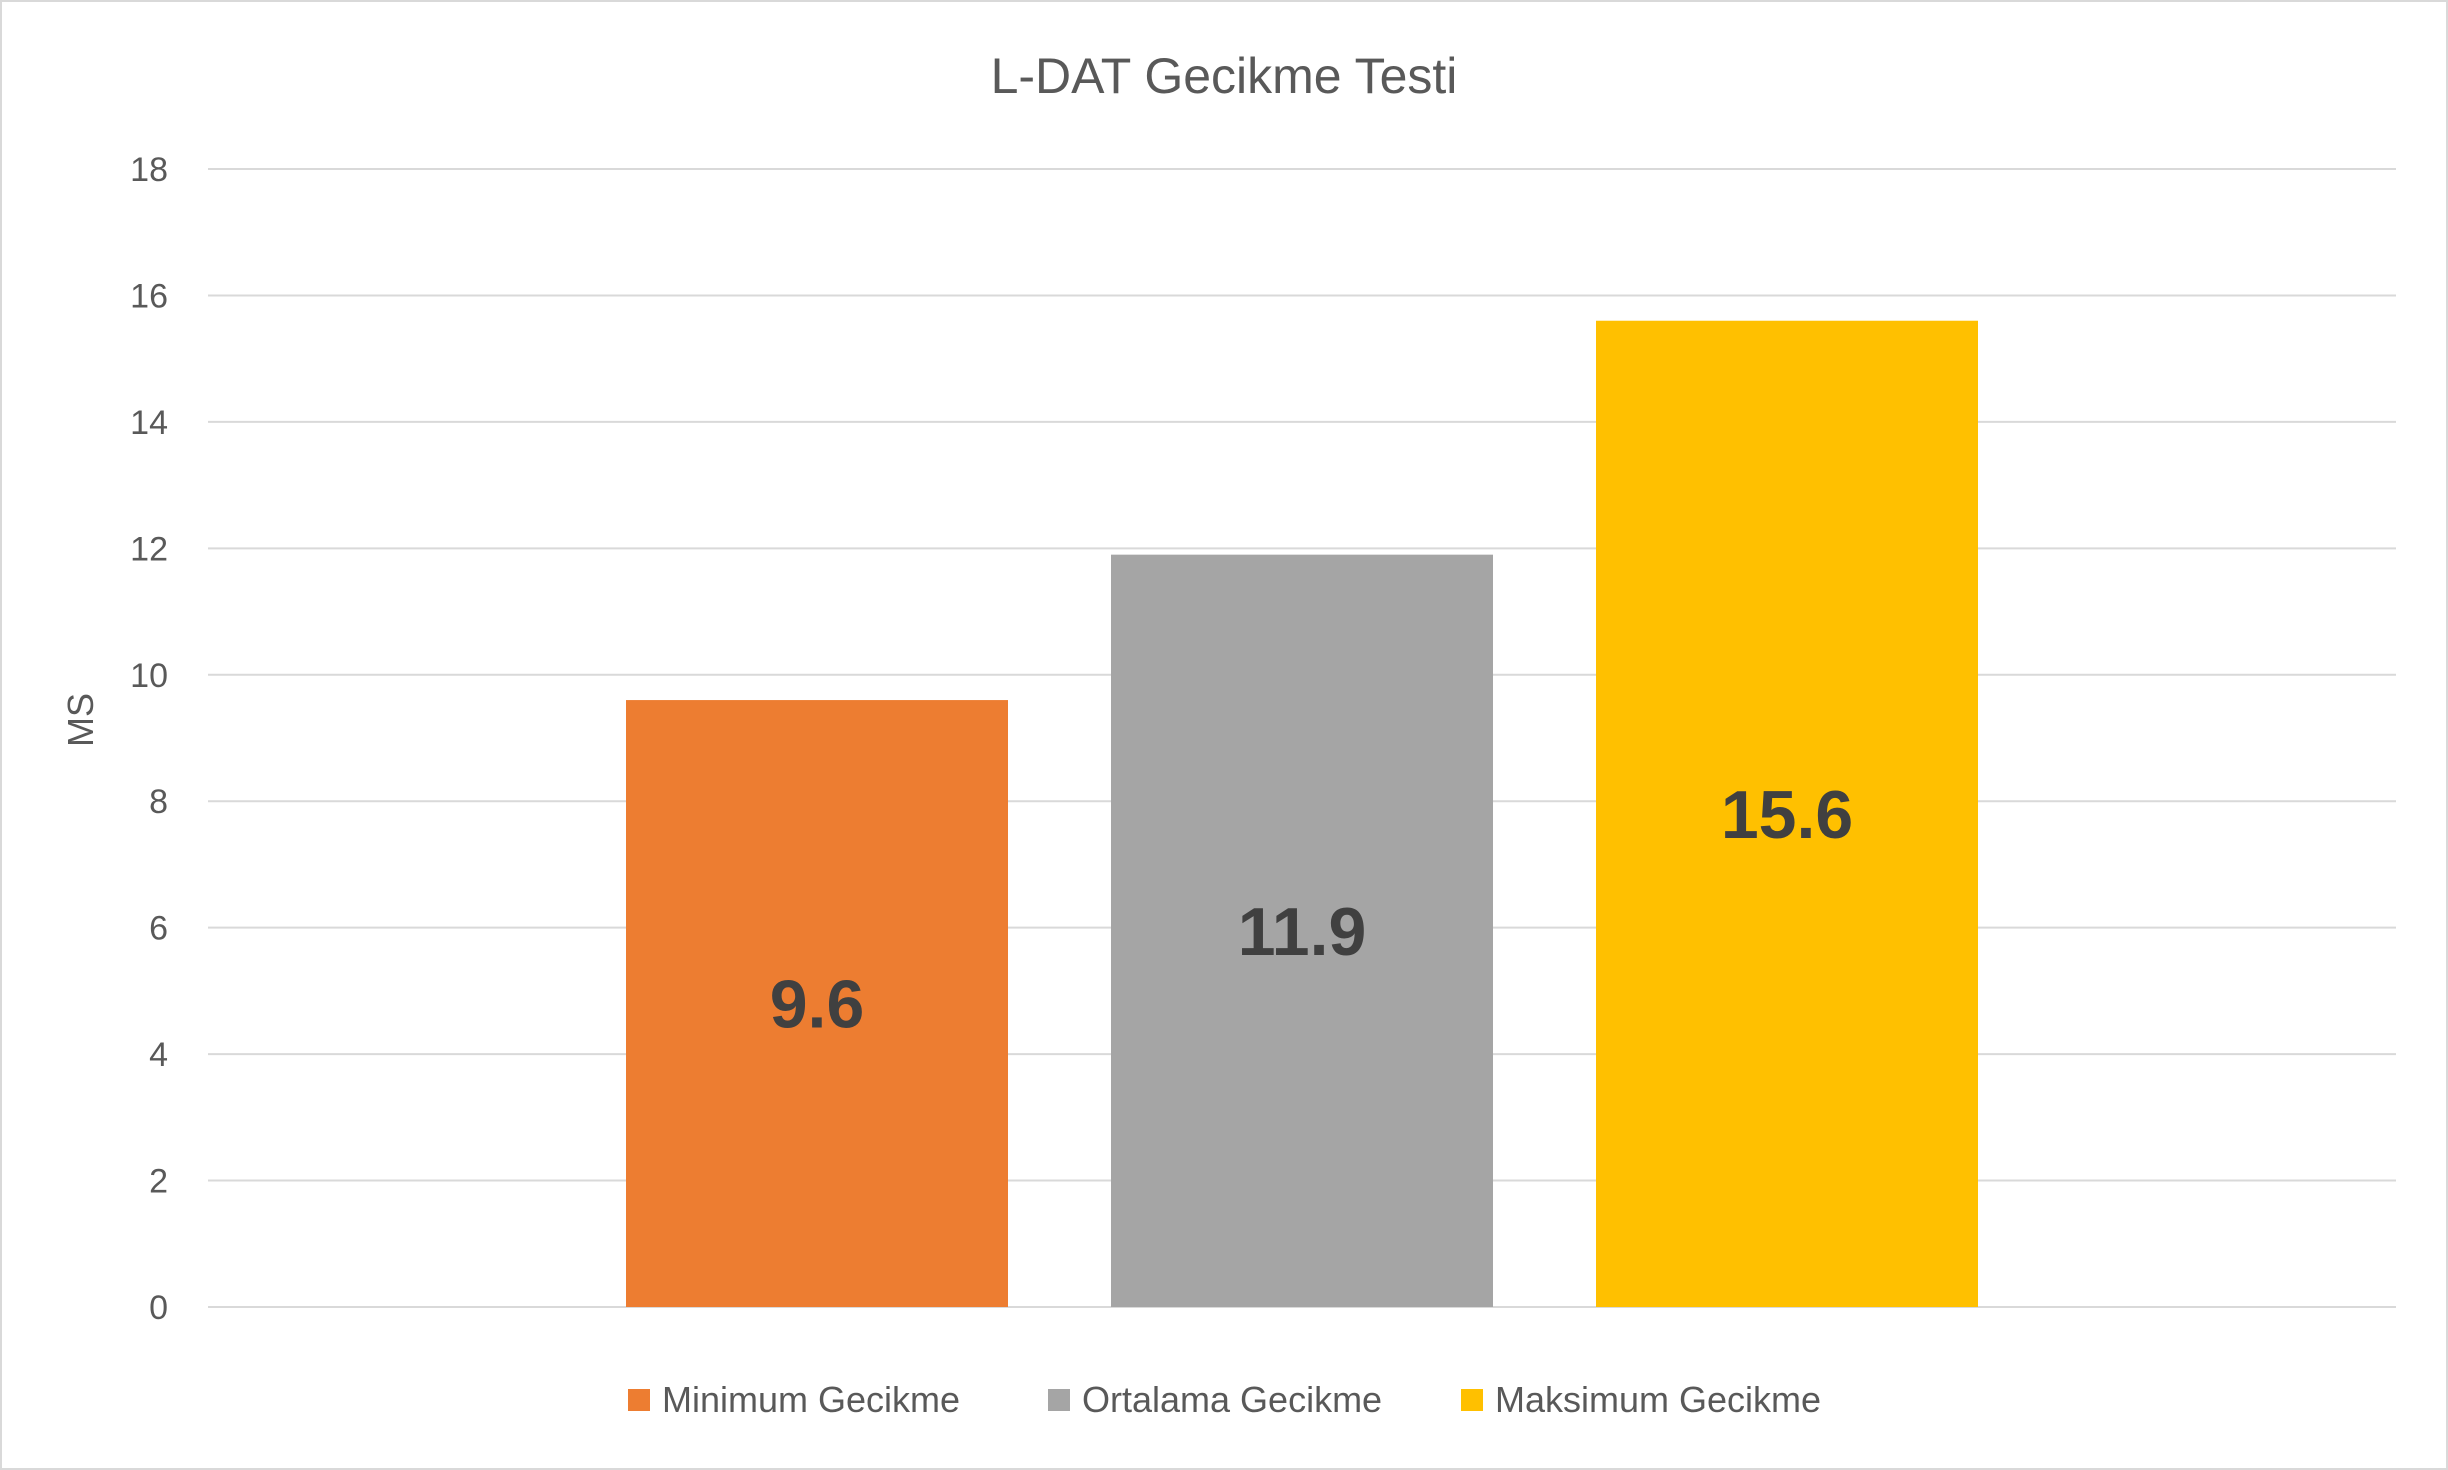  I want to click on legend-item: Minimum Gecikme, so click(794, 1399).